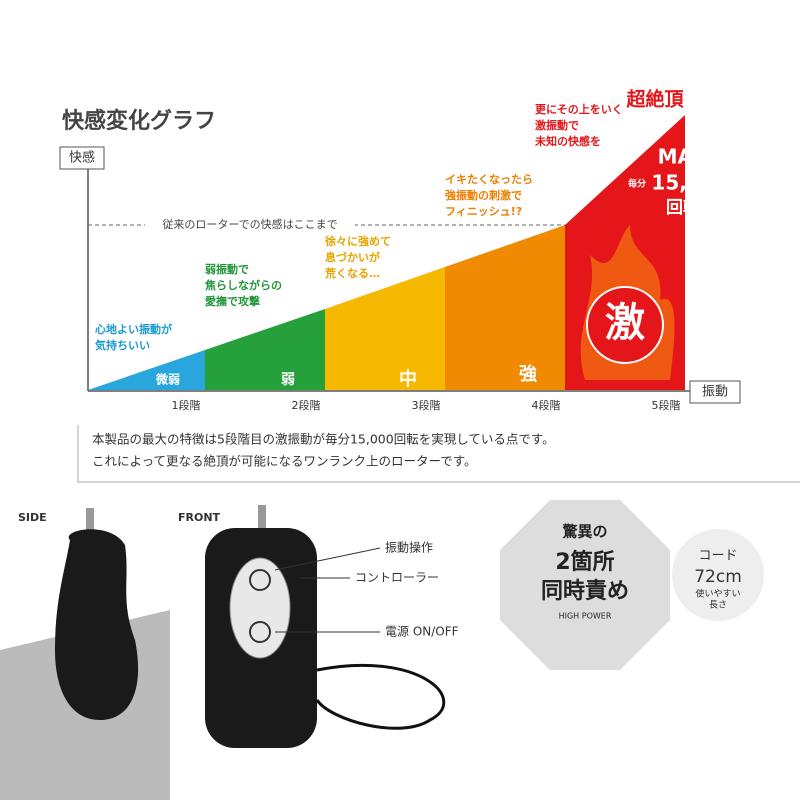  What do you see at coordinates (584, 562) in the screenshot?
I see `badge-text: 2箇所` at bounding box center [584, 562].